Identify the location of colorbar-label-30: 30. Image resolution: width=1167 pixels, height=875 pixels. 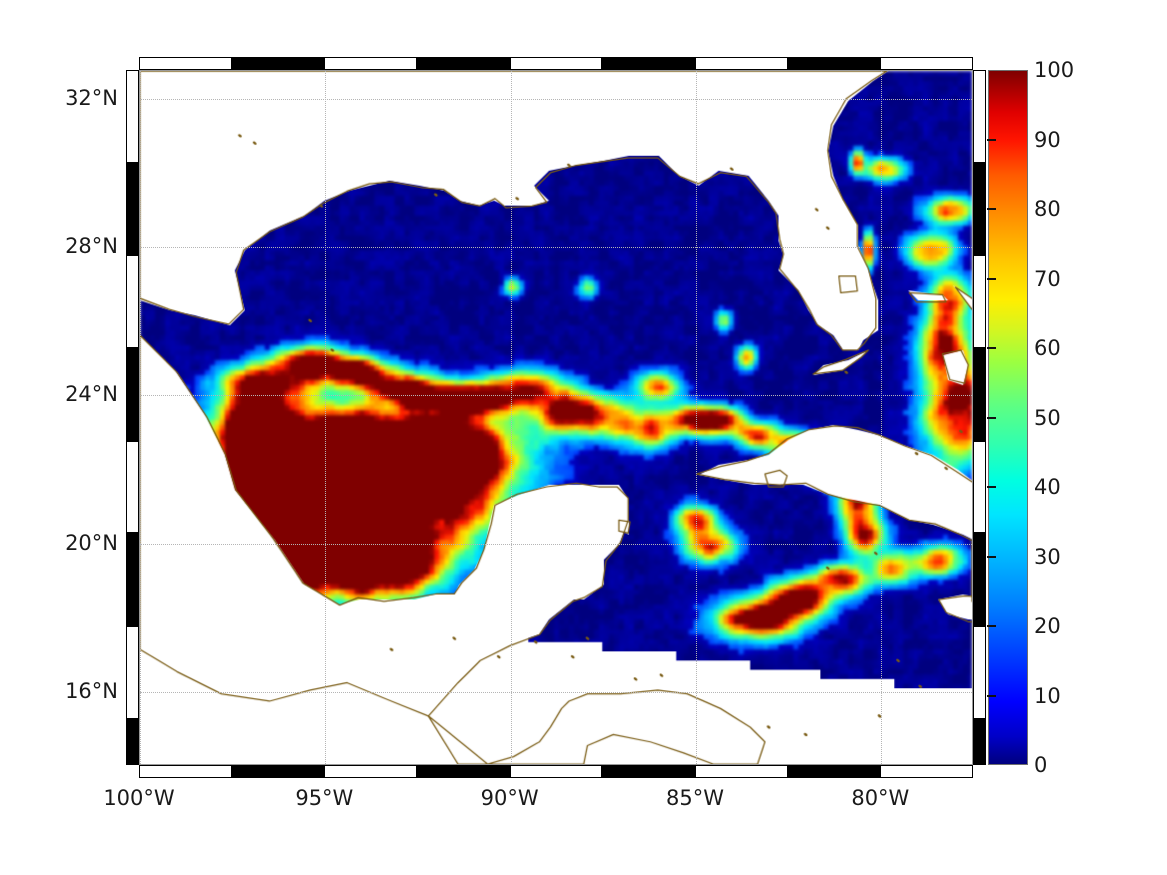
(1047, 556).